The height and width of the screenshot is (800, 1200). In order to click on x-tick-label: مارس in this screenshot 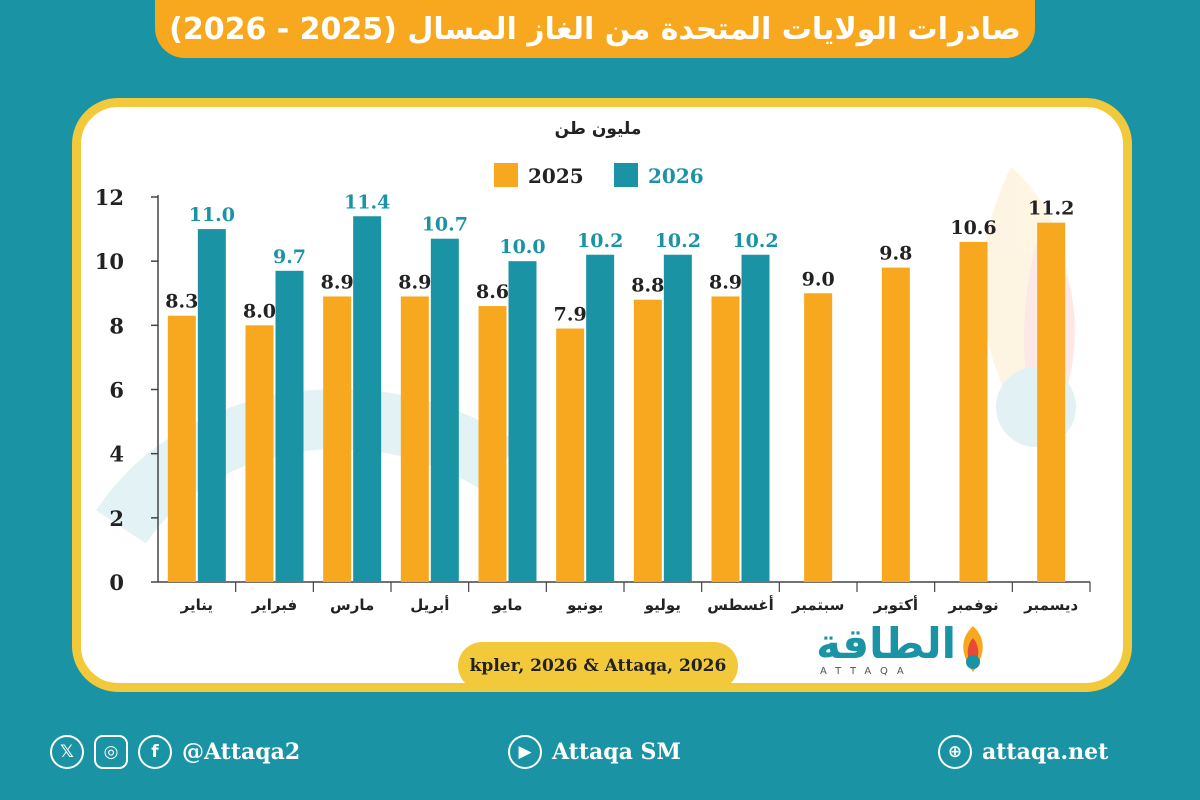, I will do `click(352, 605)`.